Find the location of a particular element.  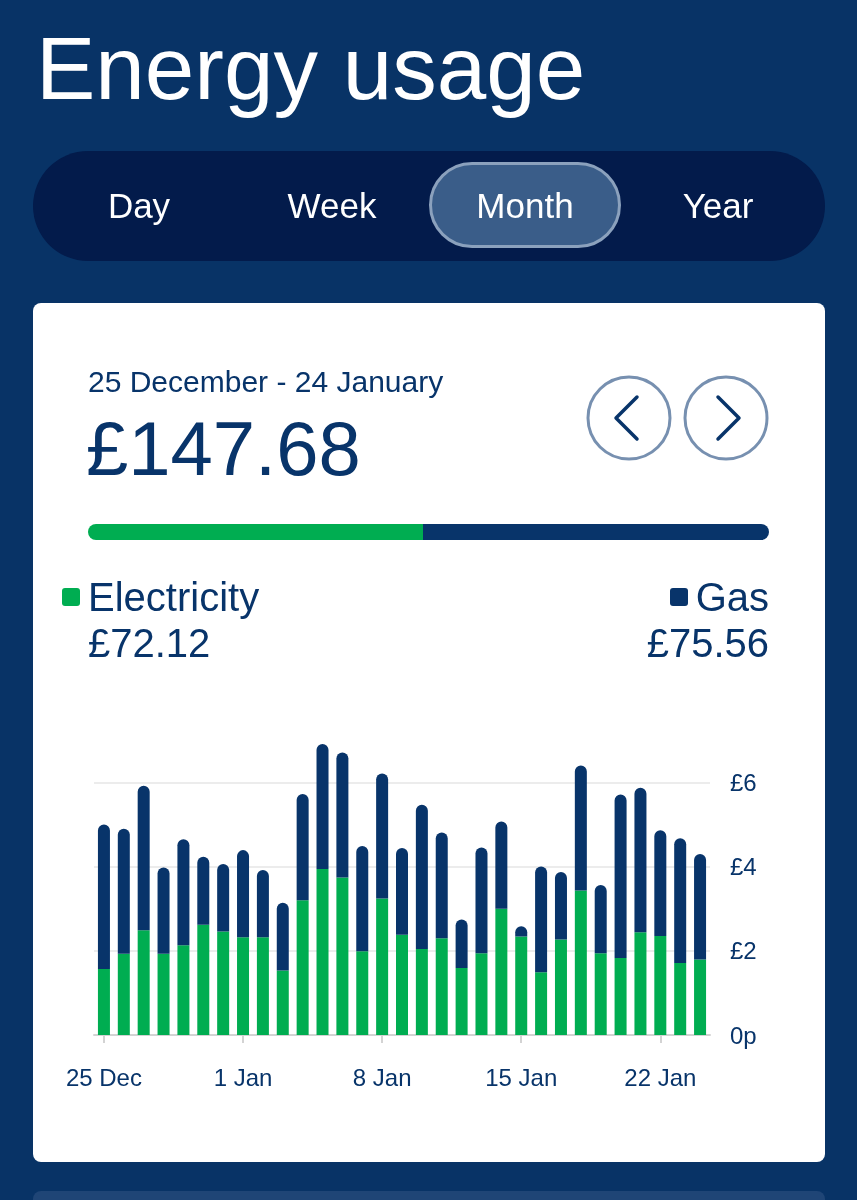

chart-title: Energy usage is located at coordinates (311, 68).